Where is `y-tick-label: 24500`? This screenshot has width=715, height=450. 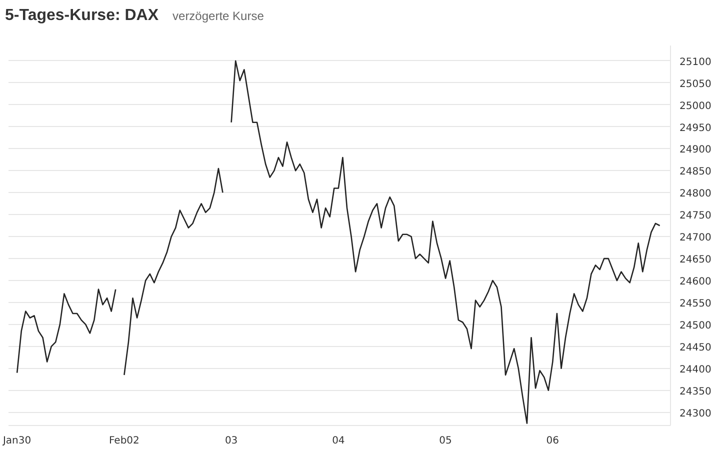 y-tick-label: 24500 is located at coordinates (696, 326).